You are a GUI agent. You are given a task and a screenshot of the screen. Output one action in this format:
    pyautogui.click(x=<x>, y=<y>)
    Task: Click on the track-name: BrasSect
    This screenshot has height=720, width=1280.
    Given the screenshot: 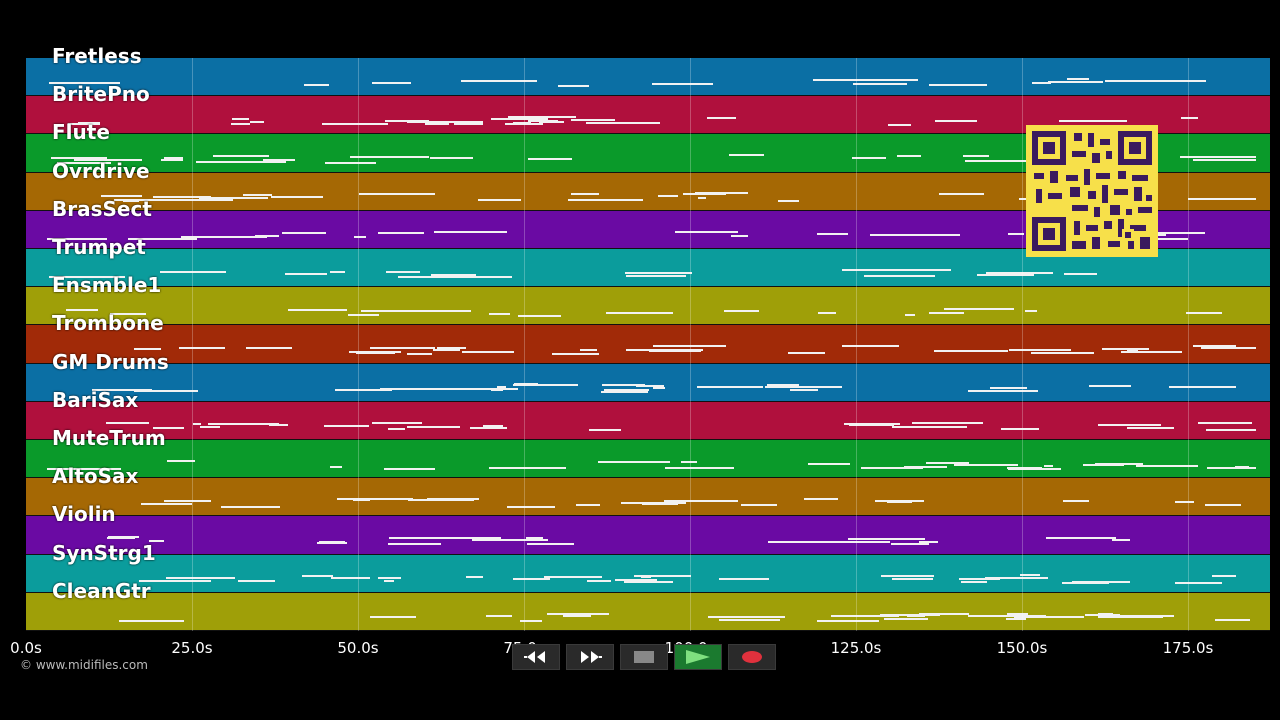 What is the action you would take?
    pyautogui.click(x=102, y=208)
    